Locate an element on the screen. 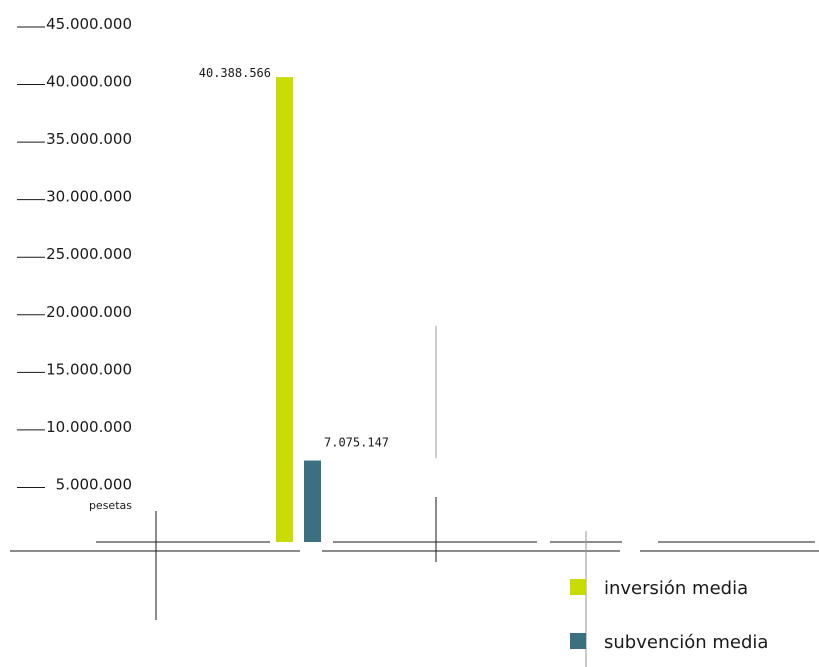 Image resolution: width=819 pixels, height=667 pixels. y-tick-label: 35.000.000 is located at coordinates (89, 139).